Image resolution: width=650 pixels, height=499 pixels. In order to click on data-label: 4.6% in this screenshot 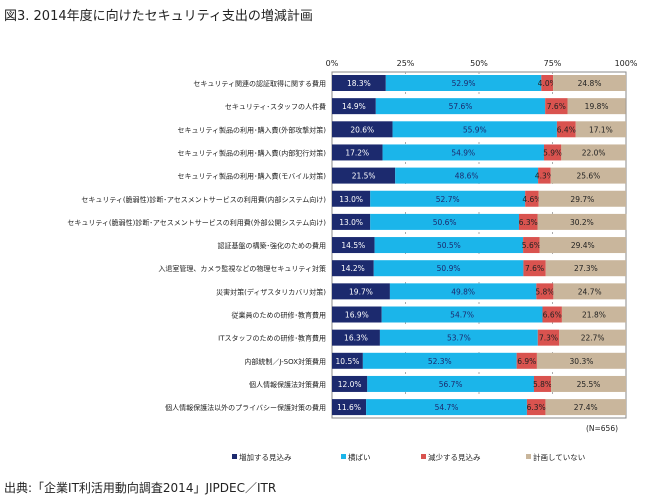, I will do `click(531, 199)`.